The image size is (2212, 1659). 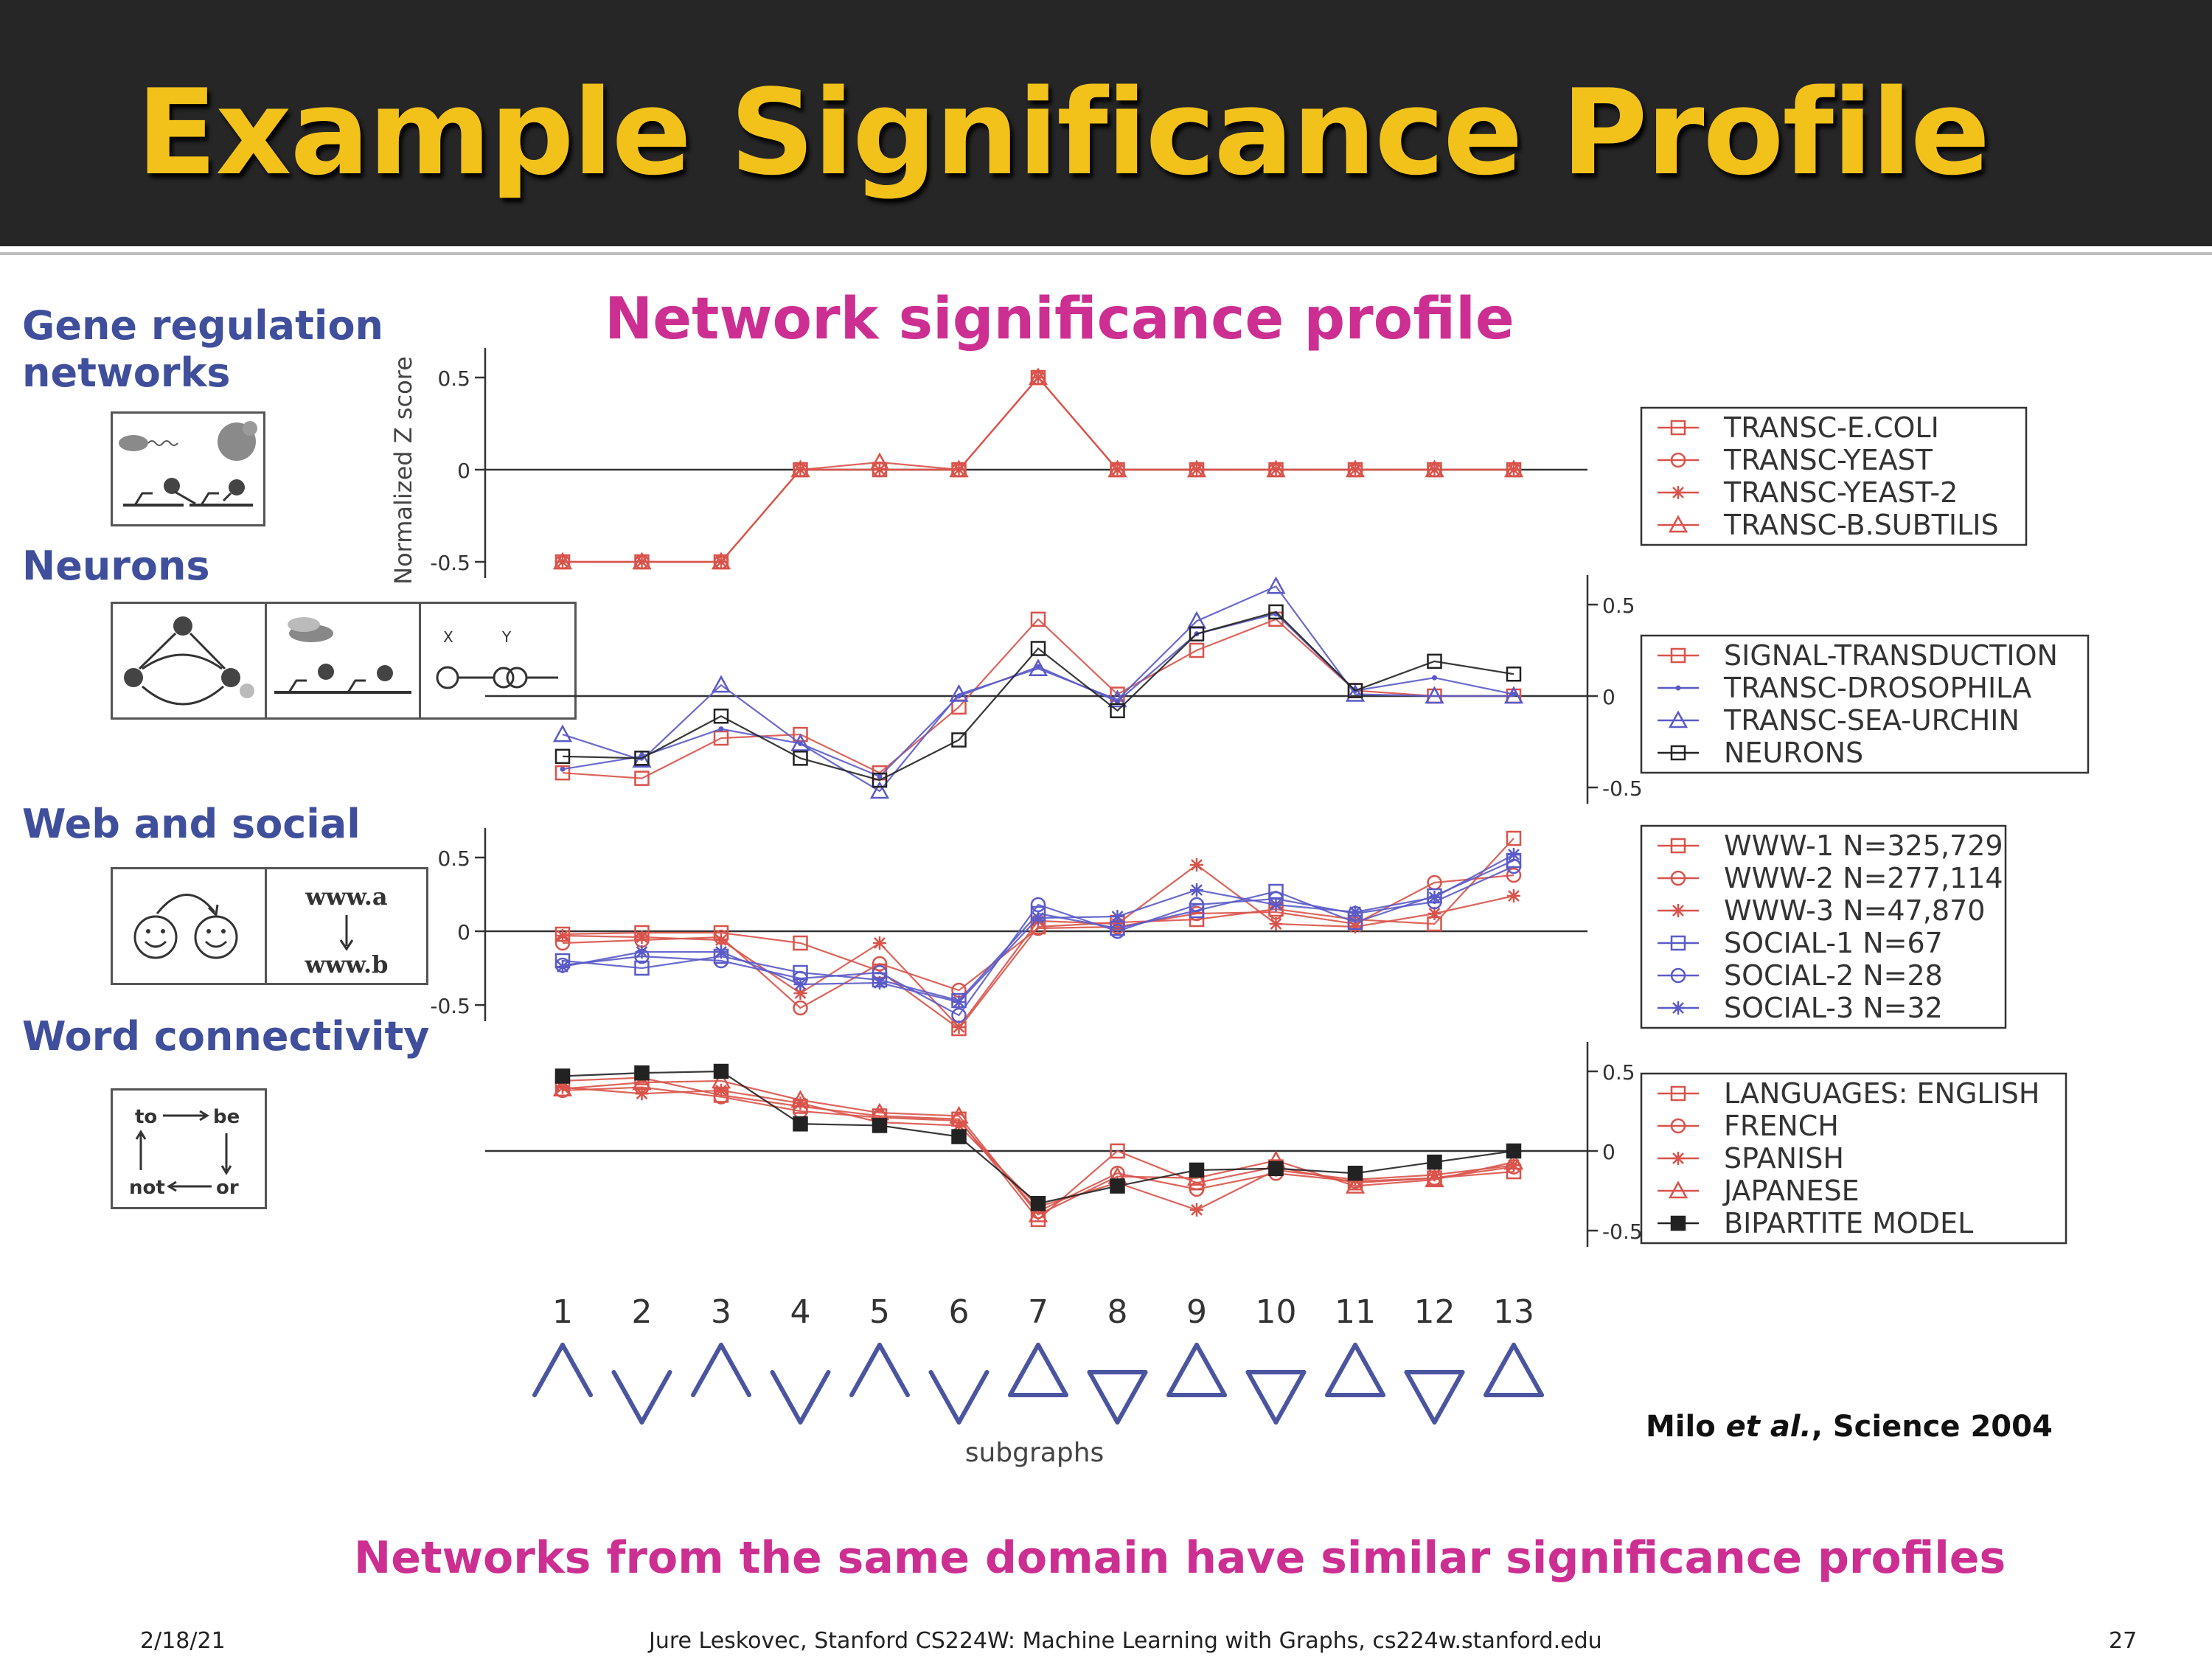 What do you see at coordinates (1863, 878) in the screenshot?
I see `legend-entry: WWW-2 N=277,114` at bounding box center [1863, 878].